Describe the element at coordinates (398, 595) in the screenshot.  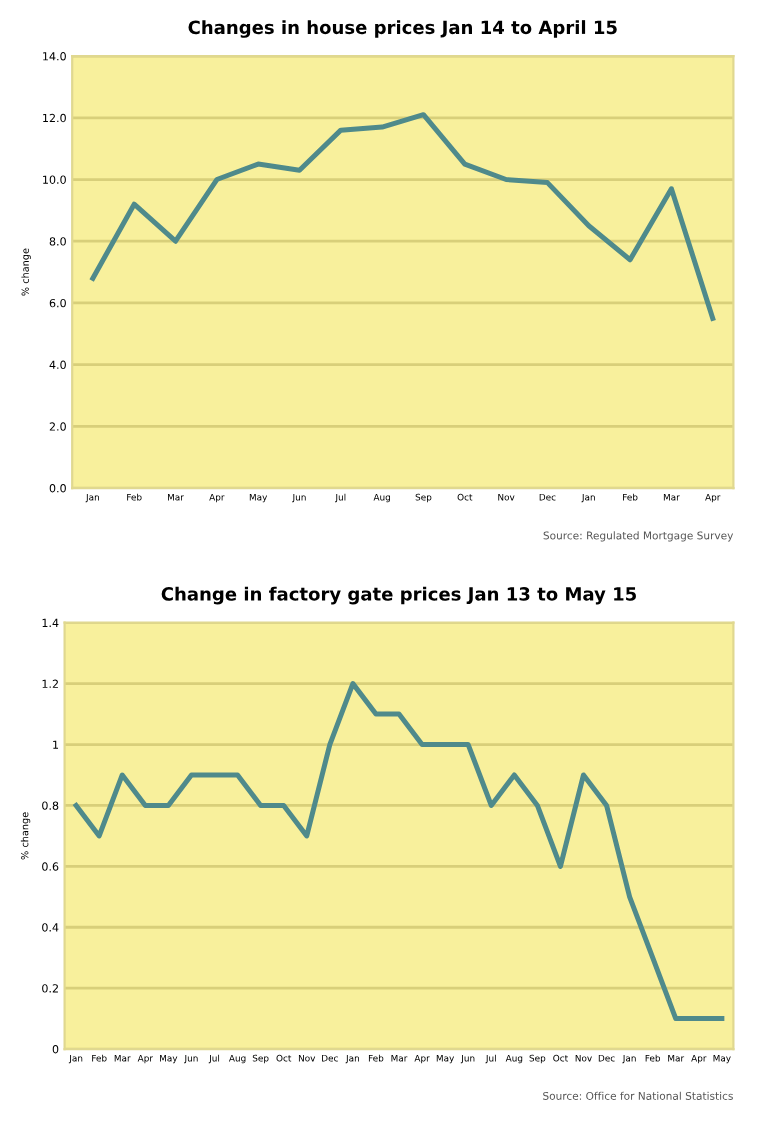
I see `chart-title: Change in factory gate prices Jan 13 to May 15` at that location.